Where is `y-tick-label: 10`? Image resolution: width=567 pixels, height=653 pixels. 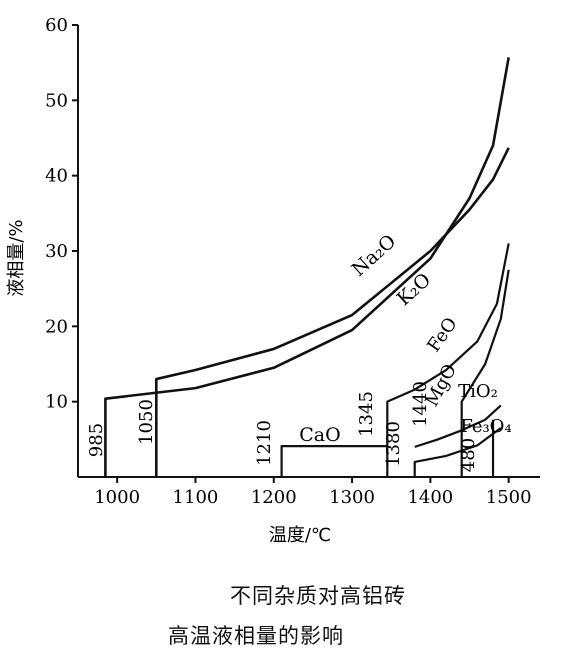 y-tick-label: 10 is located at coordinates (56, 402).